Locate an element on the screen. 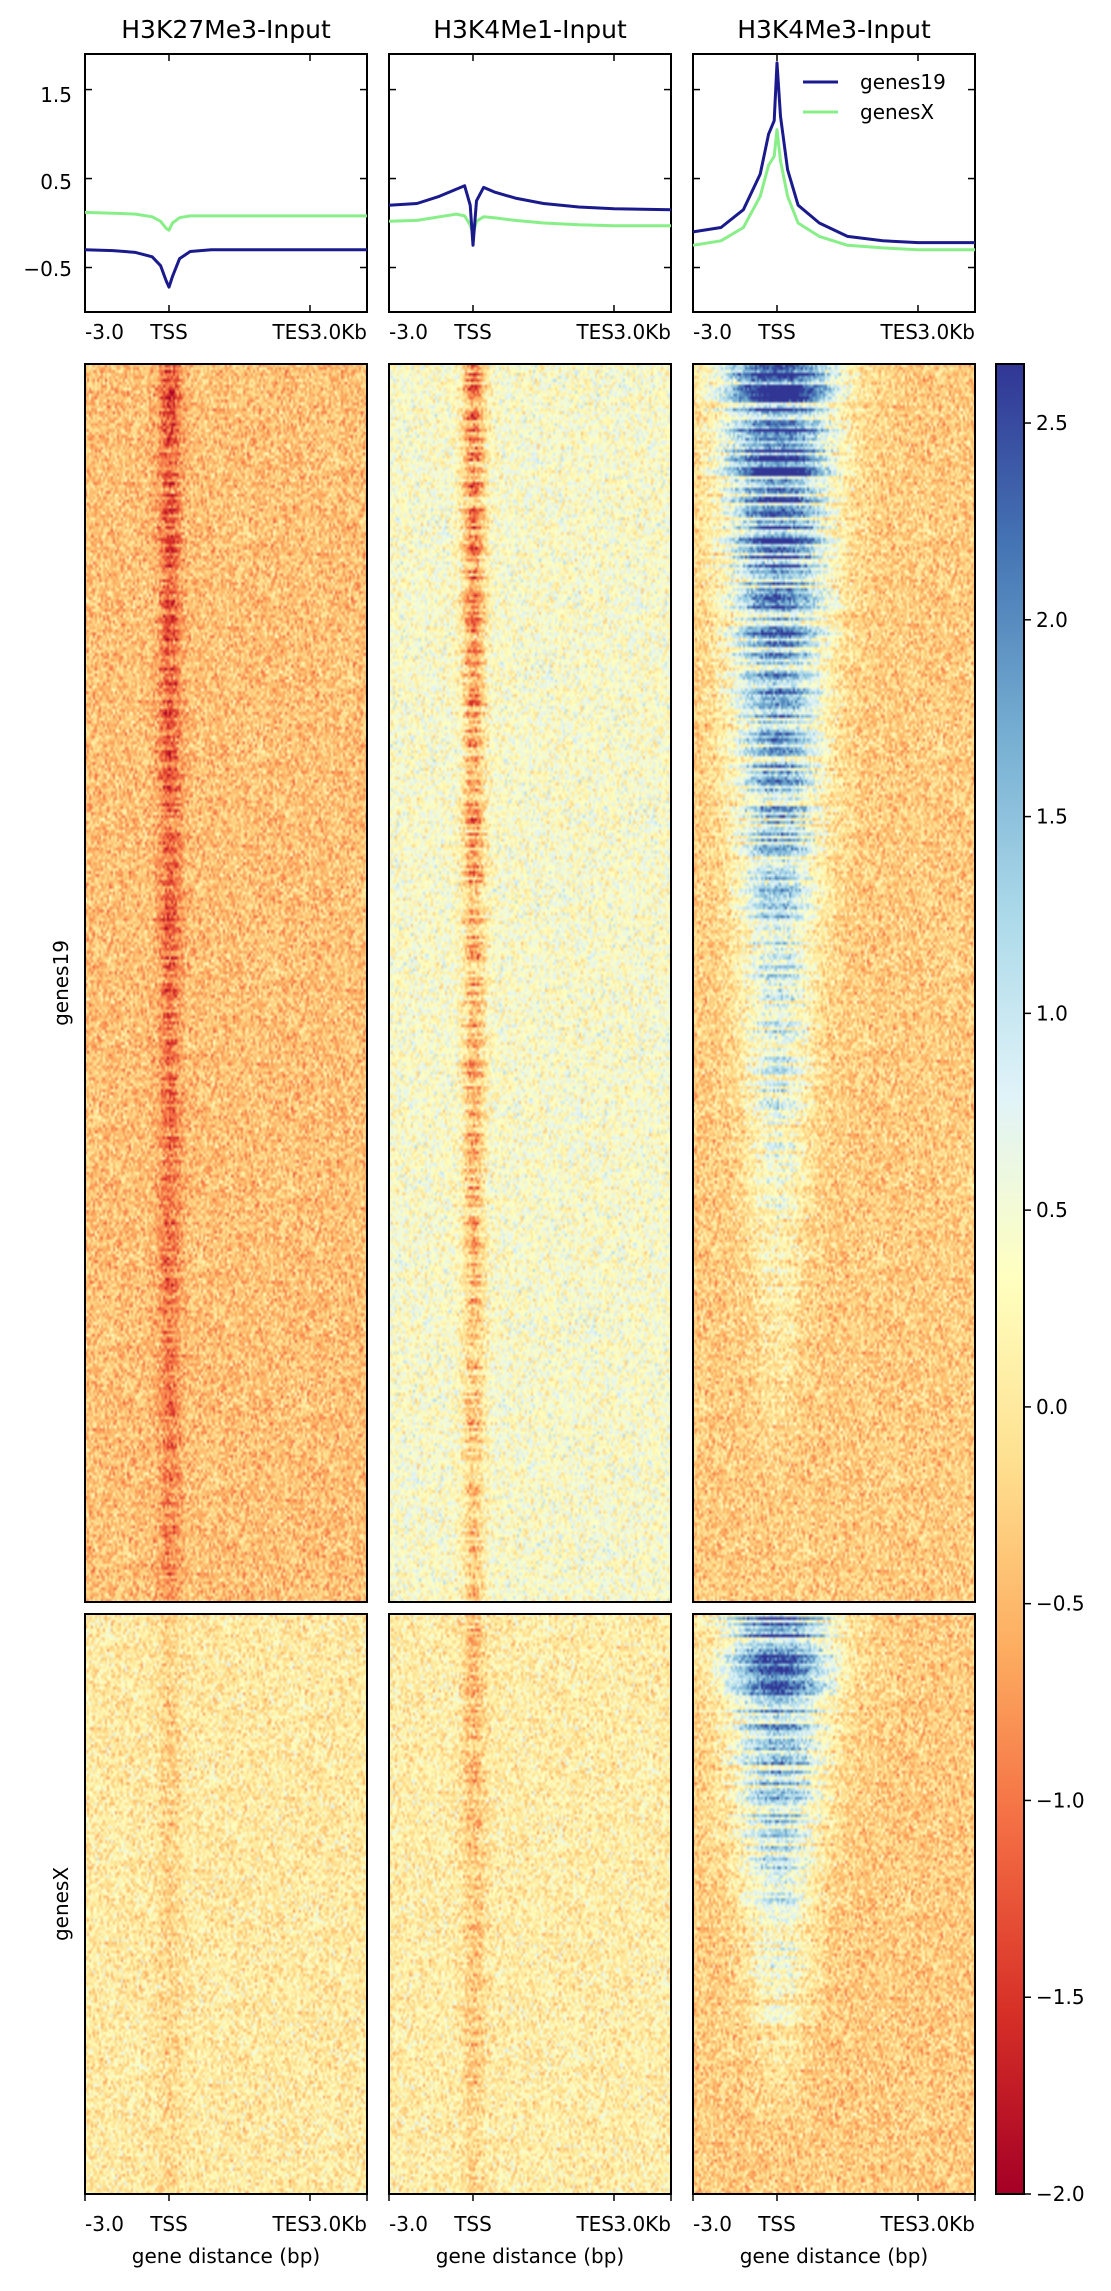 The width and height of the screenshot is (1111, 2291). colorbar-tick-label: 1.5 is located at coordinates (1052, 817).